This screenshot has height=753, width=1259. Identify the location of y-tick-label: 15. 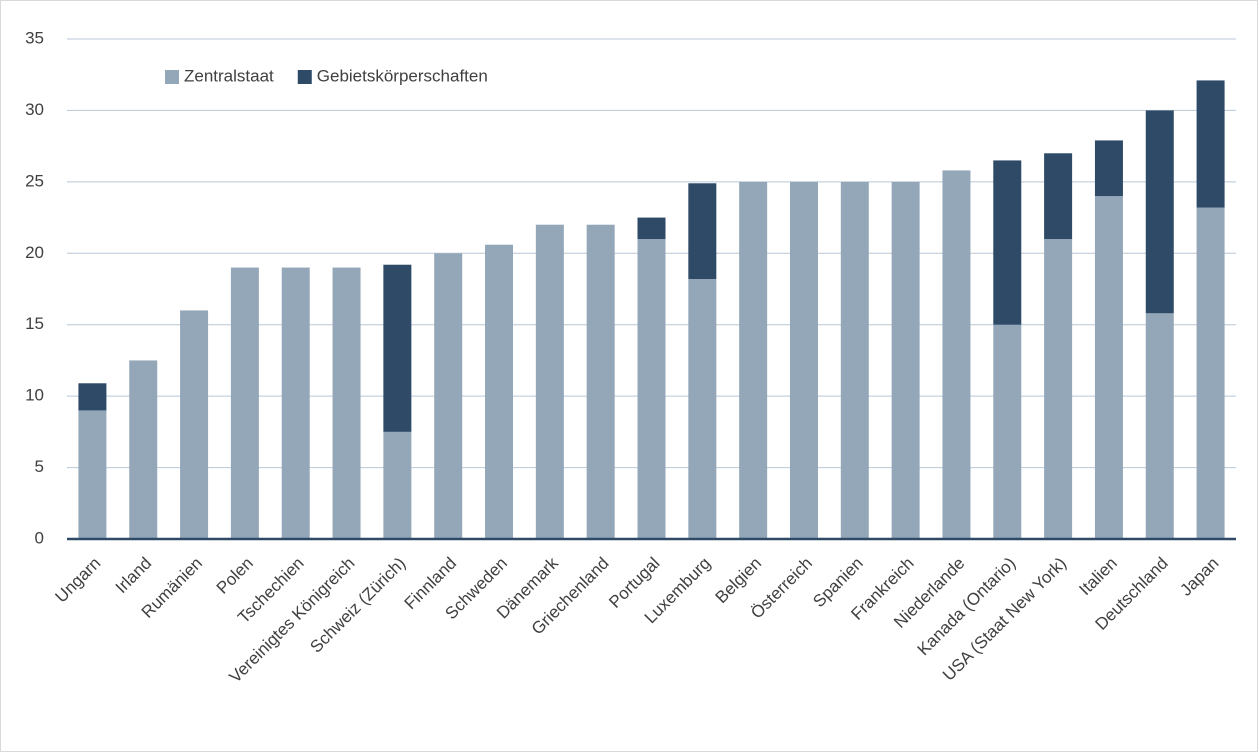
(34, 323).